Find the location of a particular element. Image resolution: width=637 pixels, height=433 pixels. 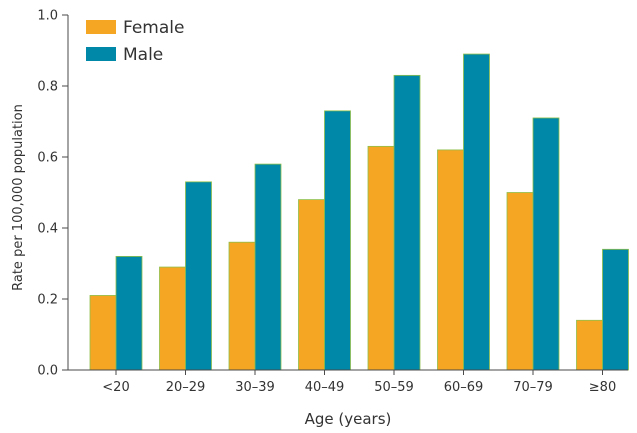

x-tick-label: 20–29 is located at coordinates (186, 387).